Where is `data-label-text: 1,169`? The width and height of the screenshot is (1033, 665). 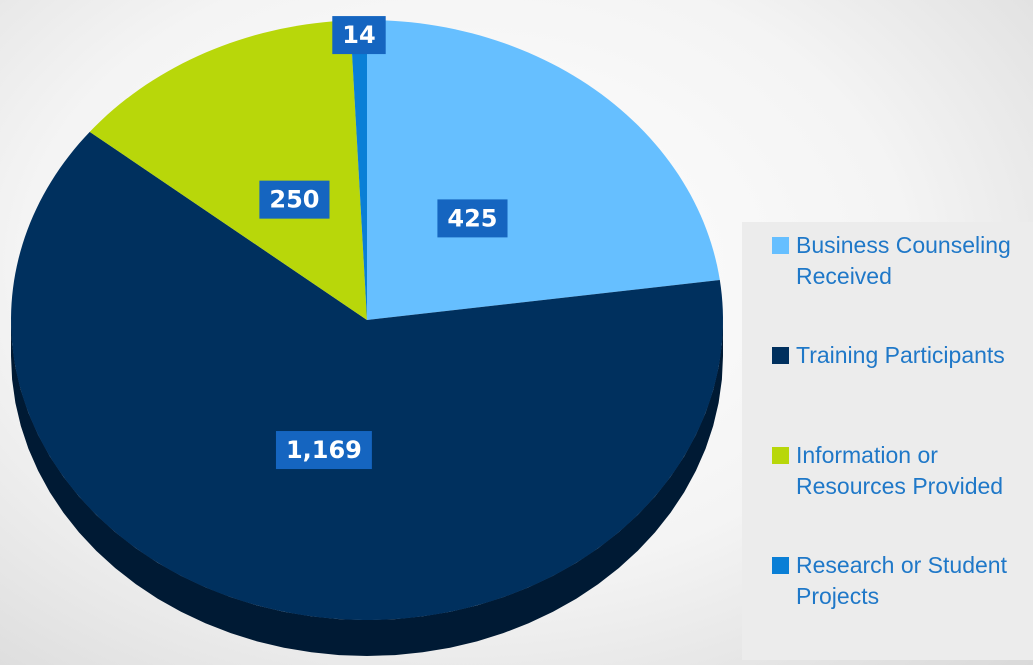 data-label-text: 1,169 is located at coordinates (324, 450).